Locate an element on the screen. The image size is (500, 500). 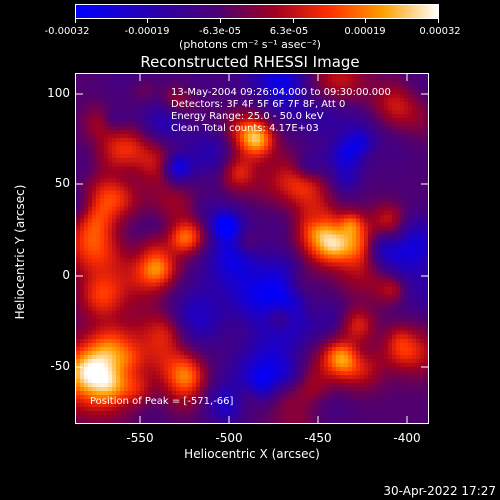
colorbar-label: -0.00019 is located at coordinates (147, 31).